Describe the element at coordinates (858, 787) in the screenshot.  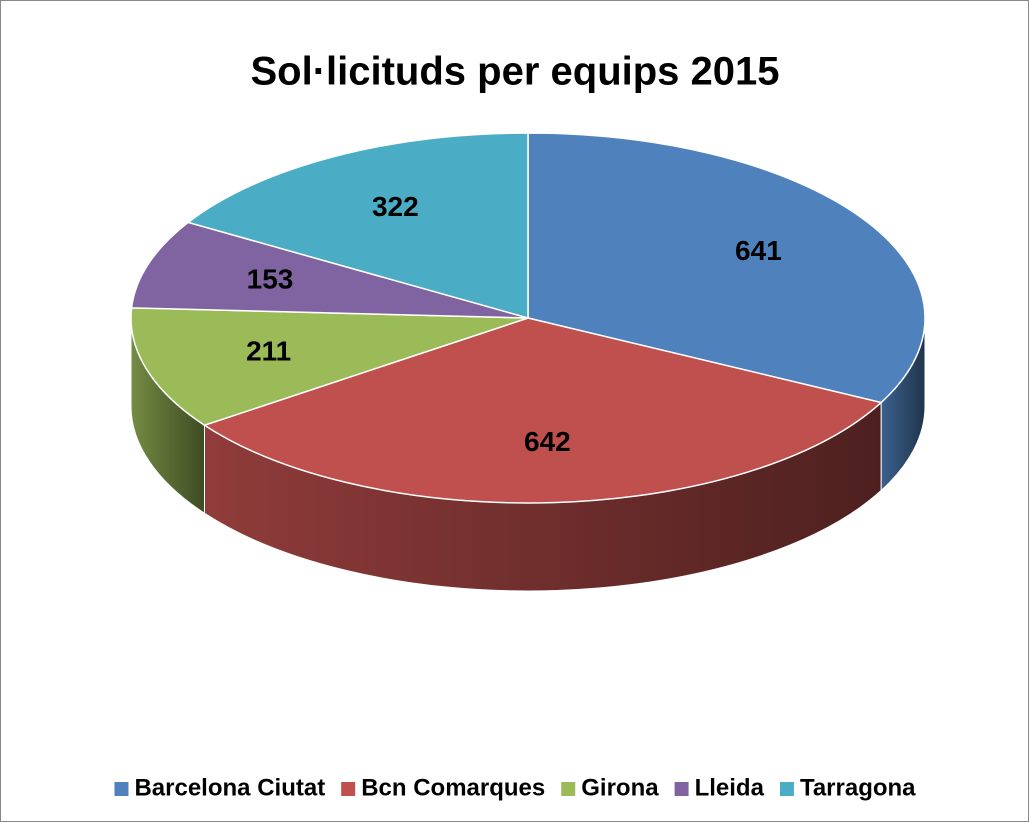
I see `legend-label: Tarragona` at that location.